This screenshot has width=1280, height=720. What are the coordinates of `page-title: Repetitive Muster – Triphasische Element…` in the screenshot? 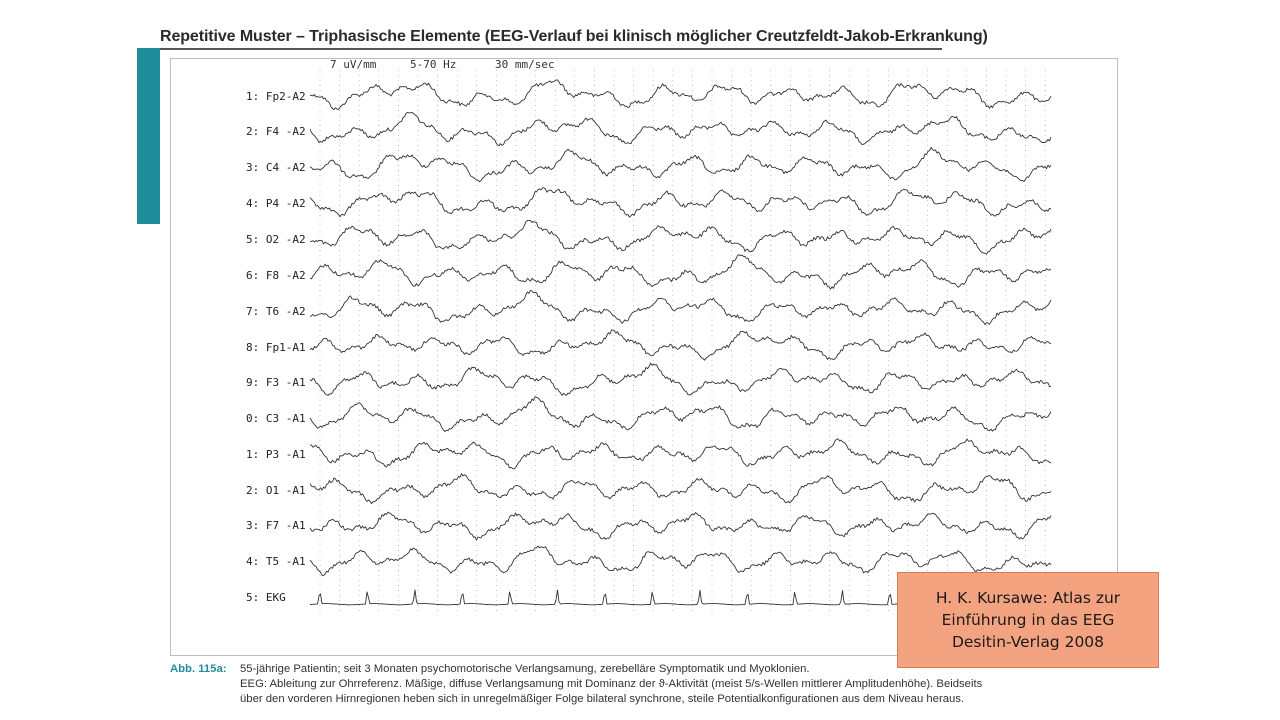 It's located at (574, 36).